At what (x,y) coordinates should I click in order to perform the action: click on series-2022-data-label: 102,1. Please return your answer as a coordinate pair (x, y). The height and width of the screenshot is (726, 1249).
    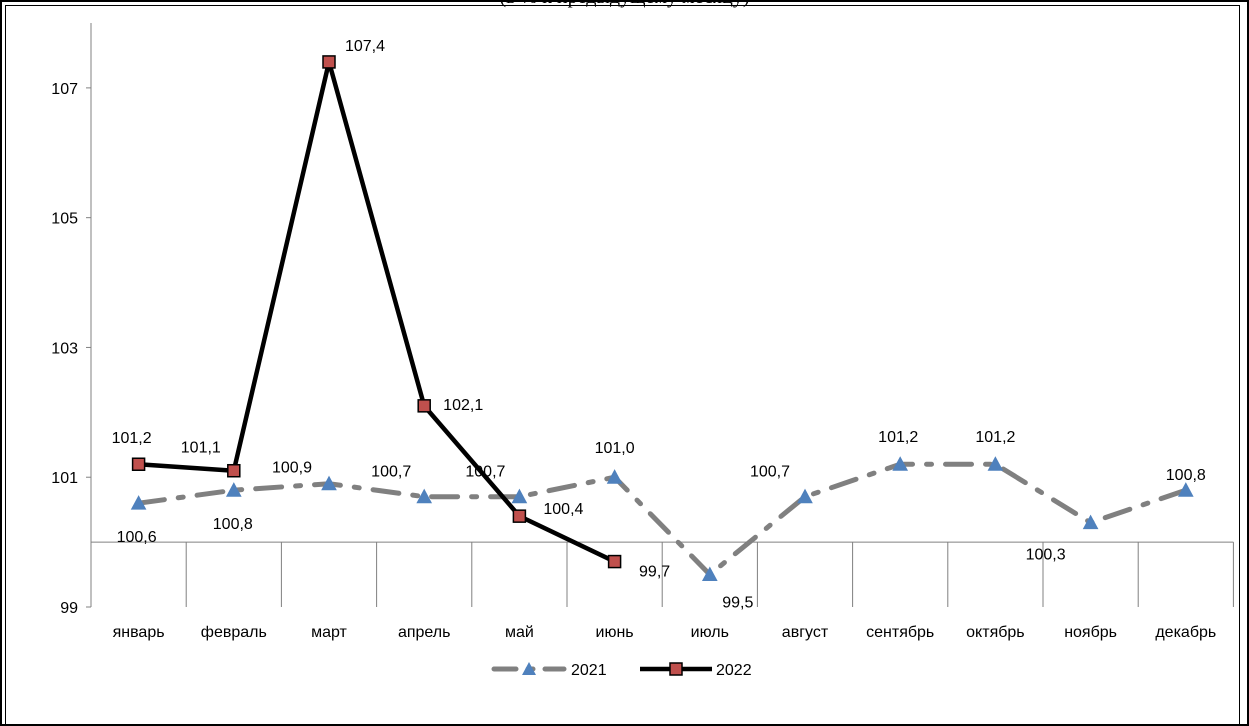
    Looking at the image, I should click on (463, 405).